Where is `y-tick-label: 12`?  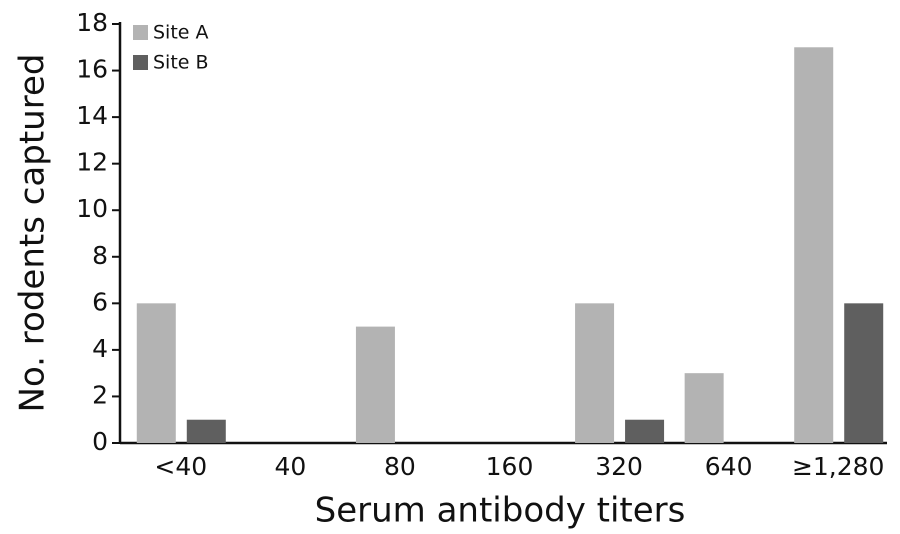 y-tick-label: 12 is located at coordinates (92, 162).